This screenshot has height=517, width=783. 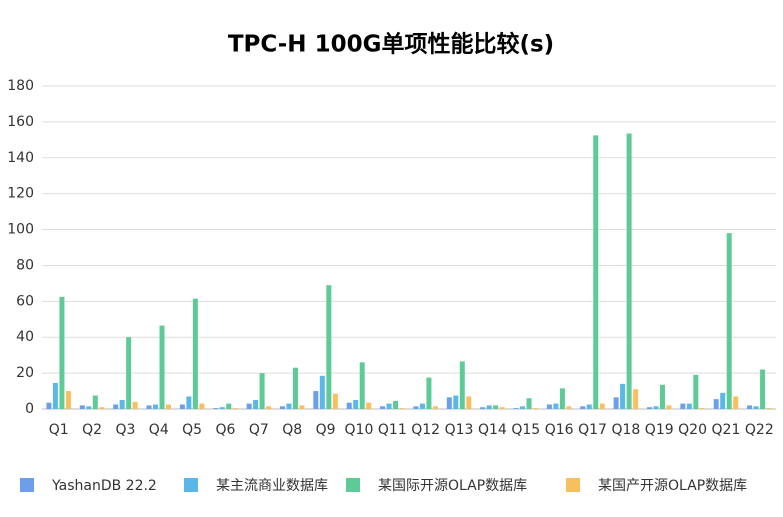 What do you see at coordinates (559, 430) in the screenshot?
I see `x-tick-label: Q16` at bounding box center [559, 430].